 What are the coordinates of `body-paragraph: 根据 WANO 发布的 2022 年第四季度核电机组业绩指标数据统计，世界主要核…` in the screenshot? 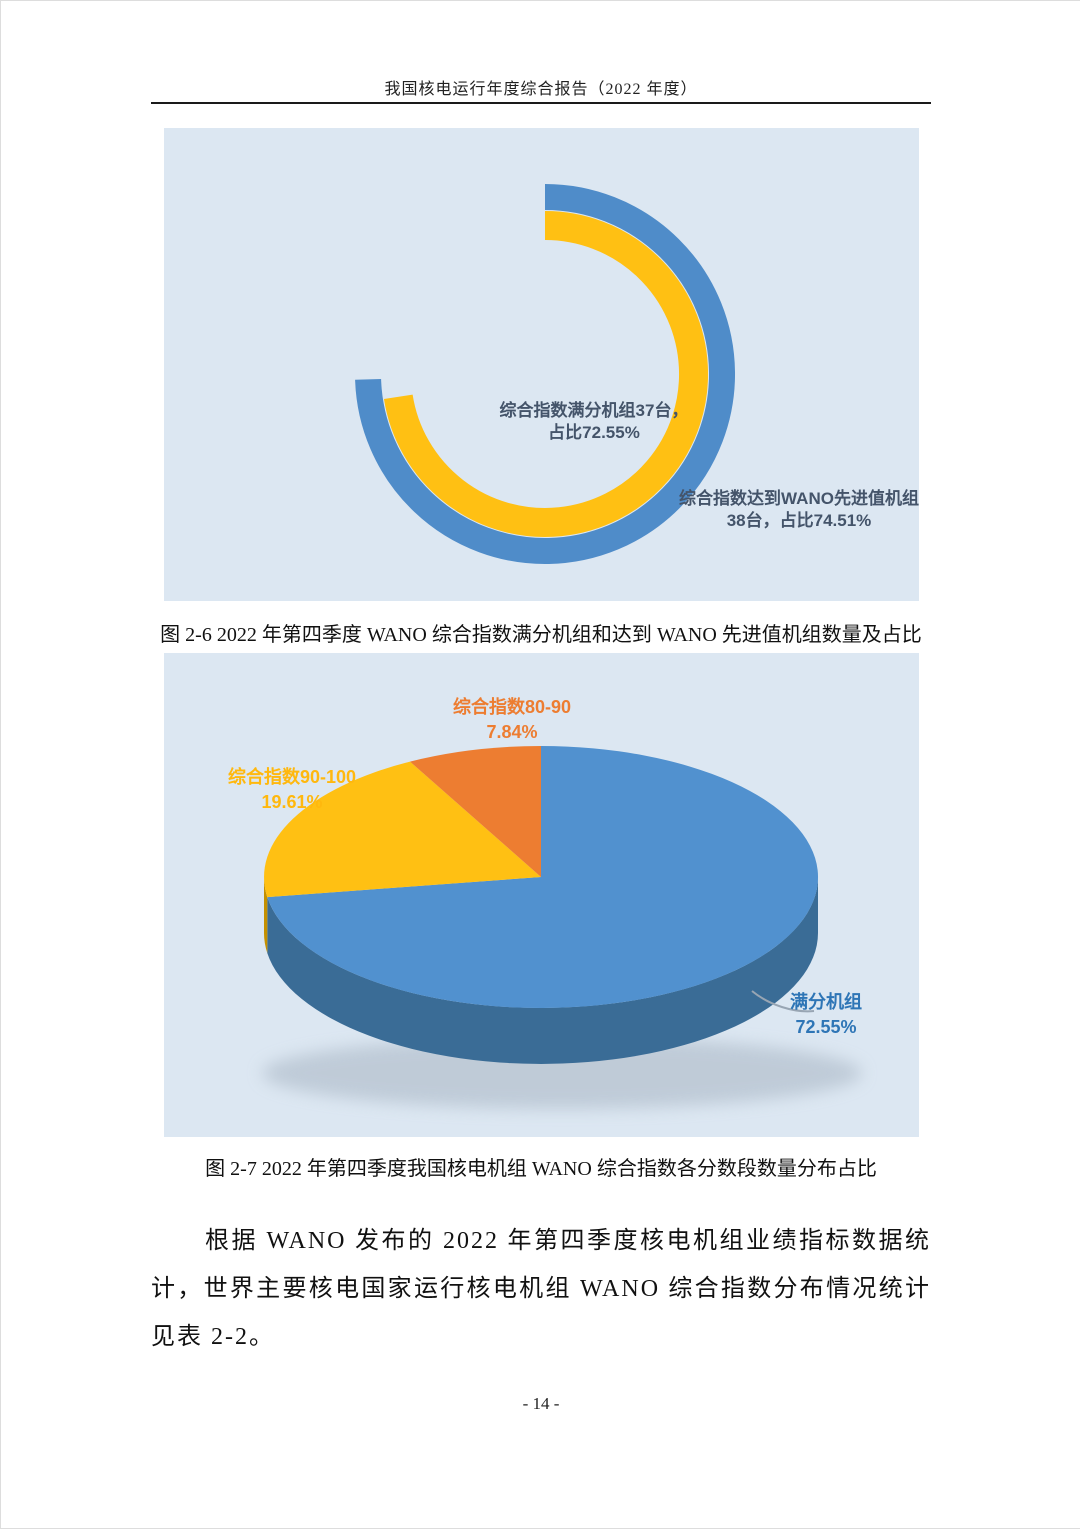 It's located at (541, 1289).